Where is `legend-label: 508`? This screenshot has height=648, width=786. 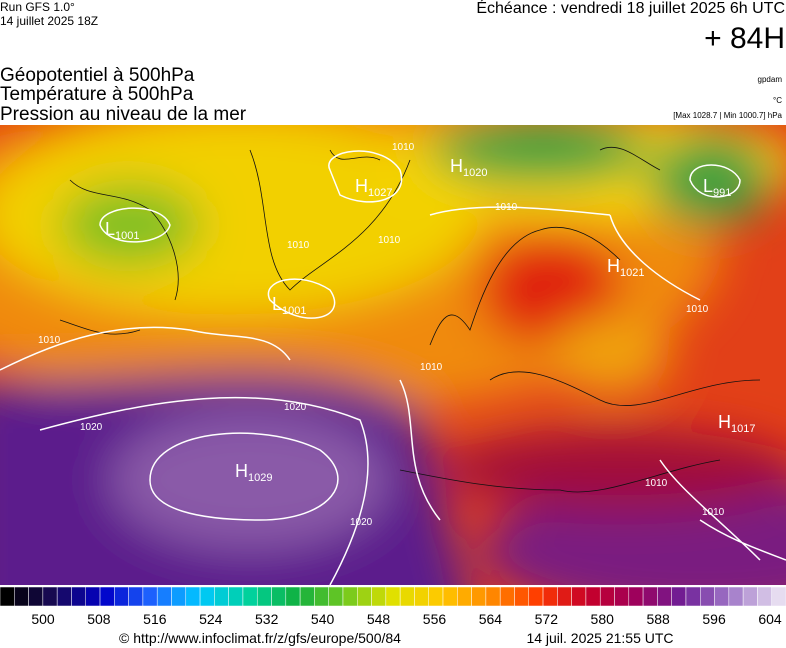 legend-label: 508 is located at coordinates (99, 619).